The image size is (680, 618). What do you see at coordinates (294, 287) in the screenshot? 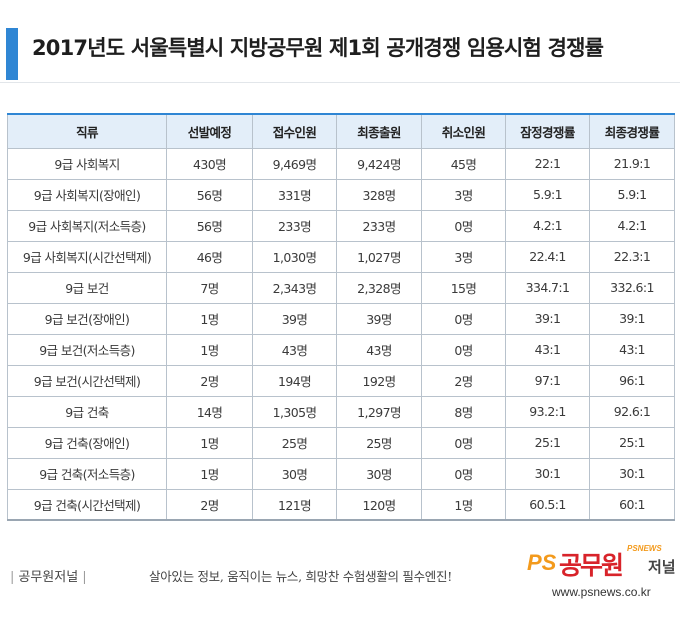
I see `cell-applicants: 2,343명` at bounding box center [294, 287].